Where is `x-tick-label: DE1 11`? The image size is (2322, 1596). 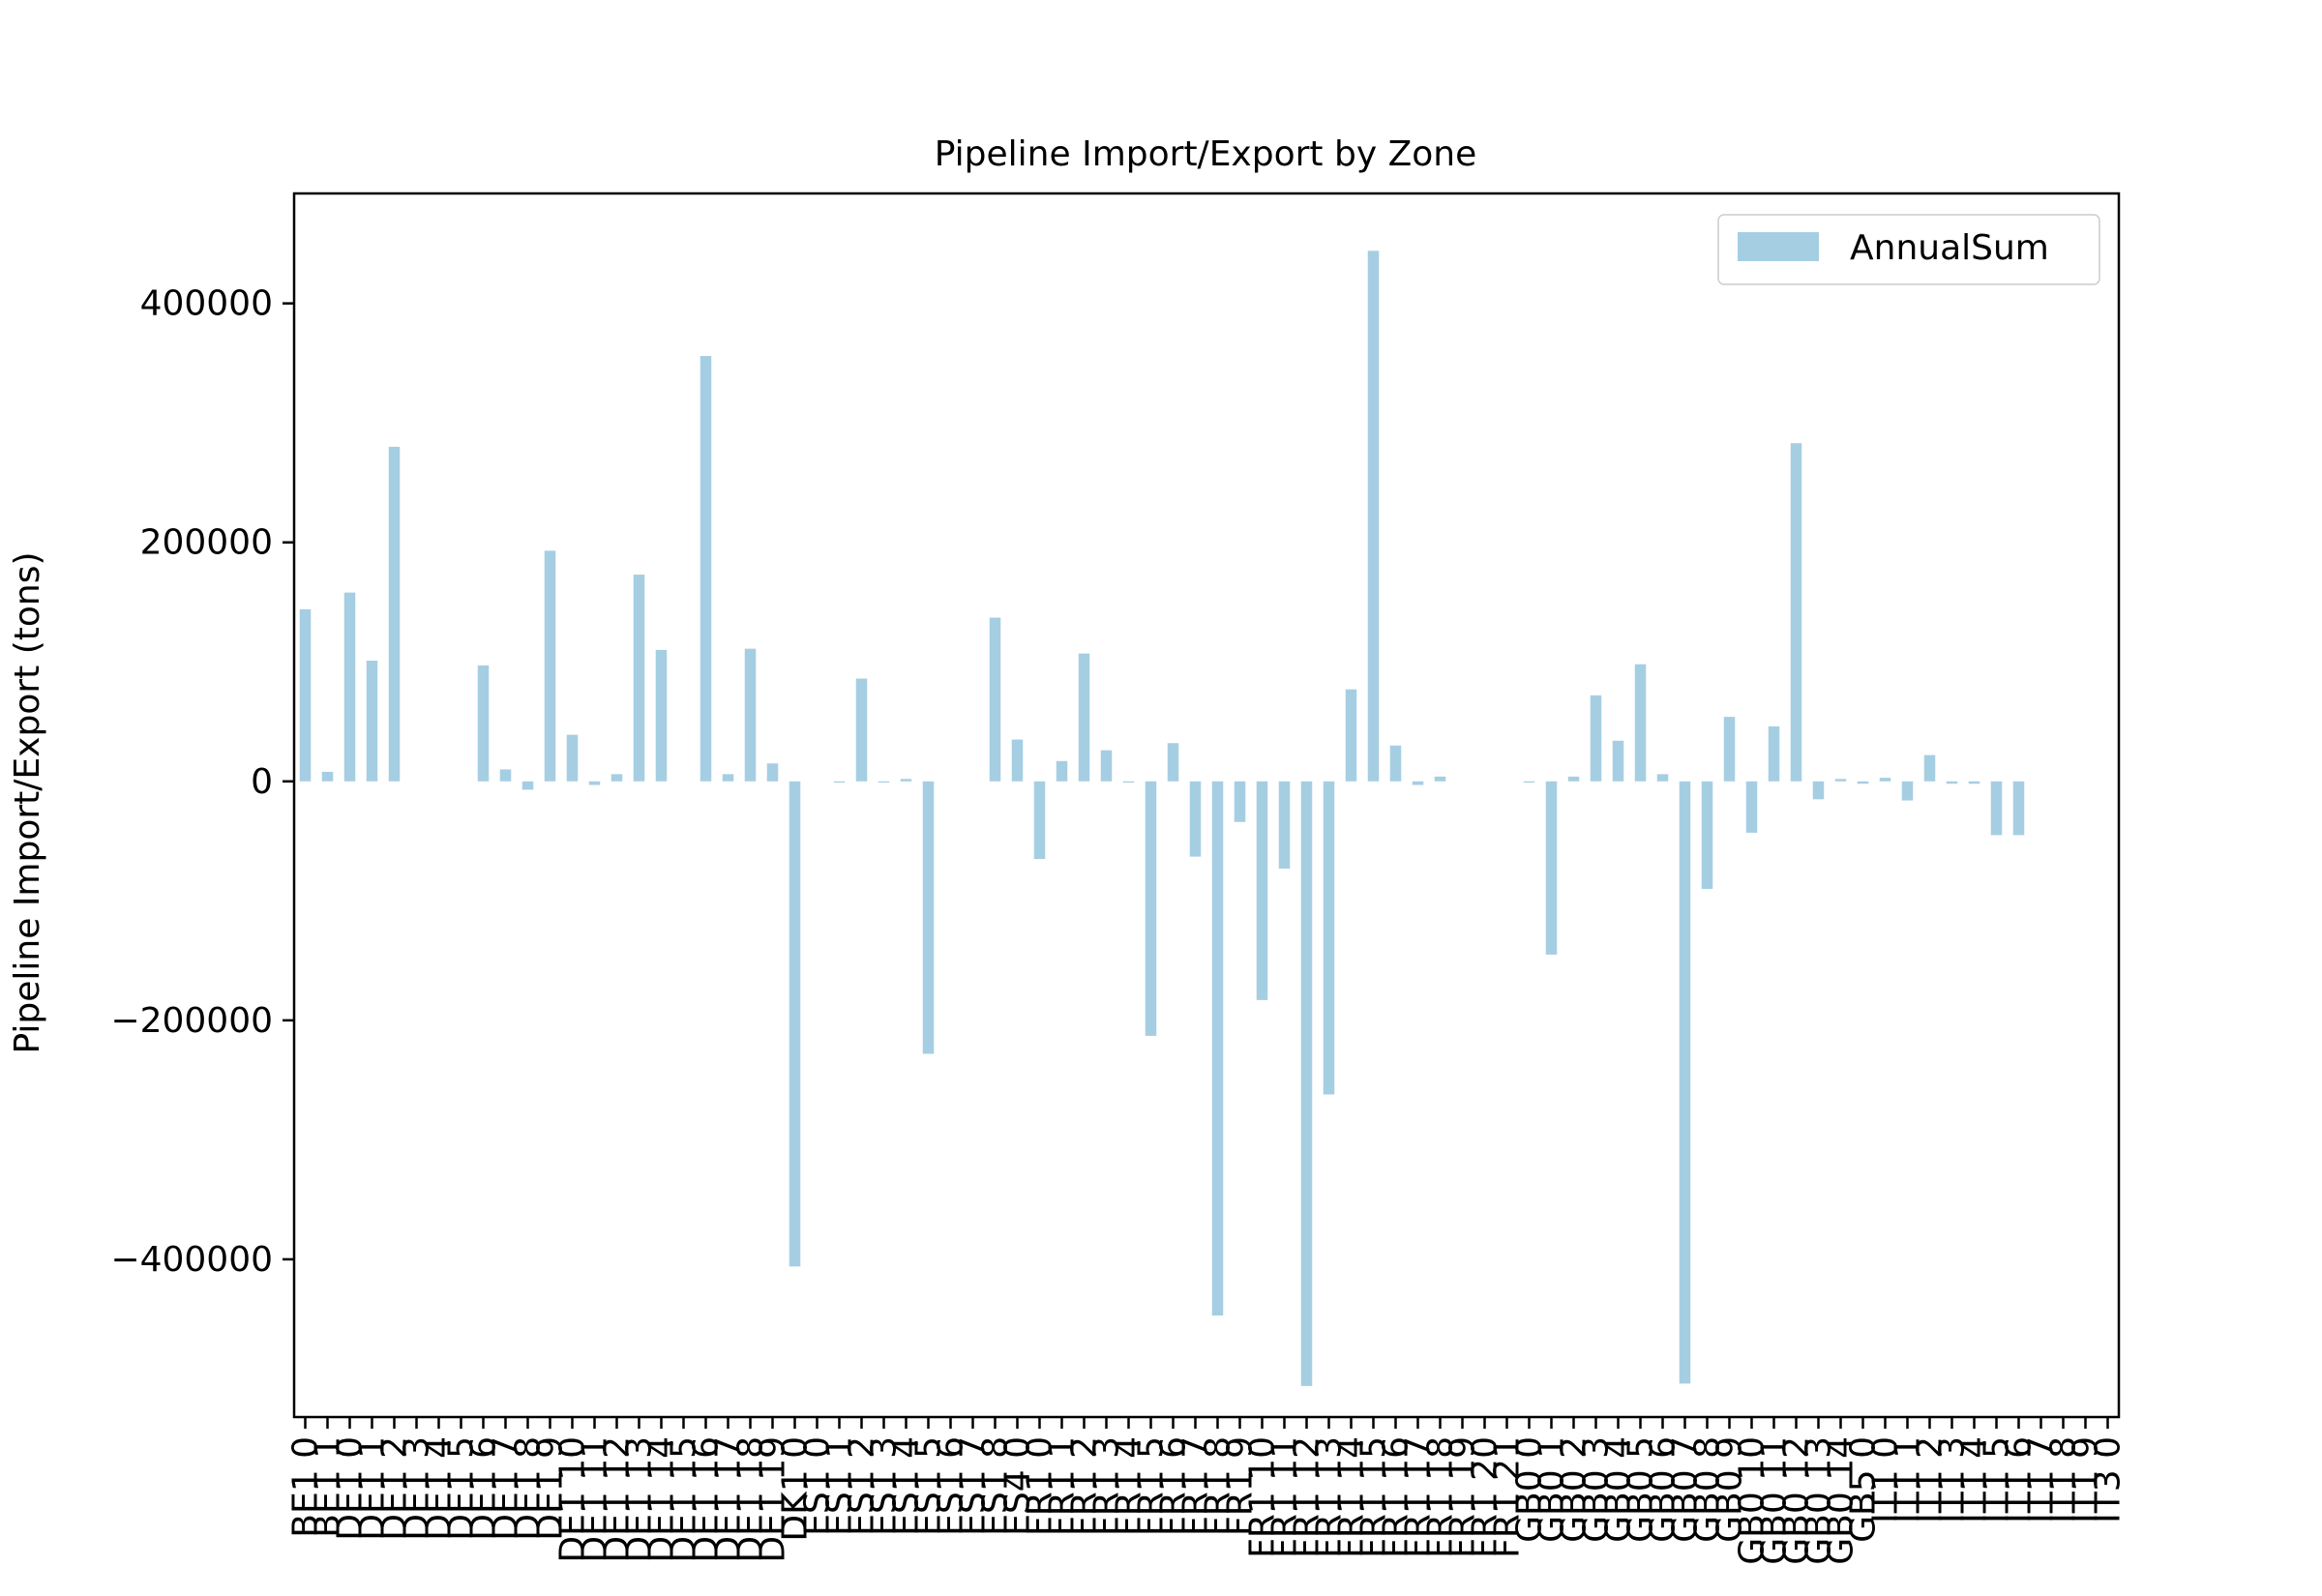 x-tick-label: DE1 11 is located at coordinates (595, 1499).